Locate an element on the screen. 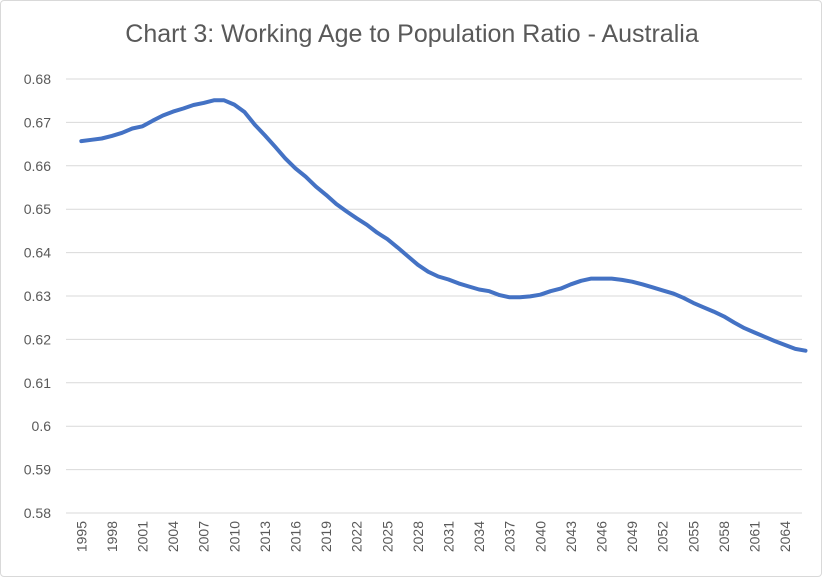 The height and width of the screenshot is (577, 822). y-tick-label: 0.62 is located at coordinates (37, 339).